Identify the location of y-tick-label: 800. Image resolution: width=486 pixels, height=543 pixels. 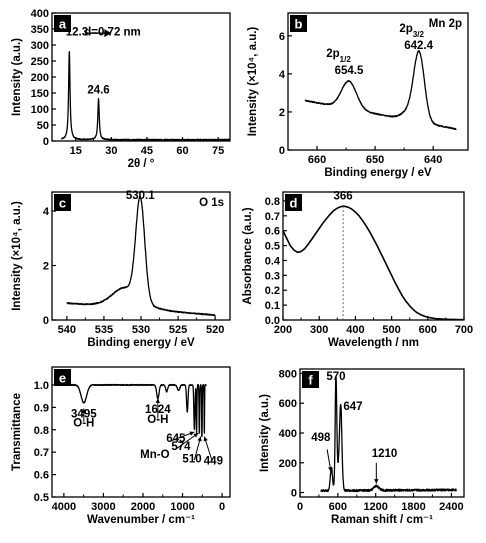
(288, 374).